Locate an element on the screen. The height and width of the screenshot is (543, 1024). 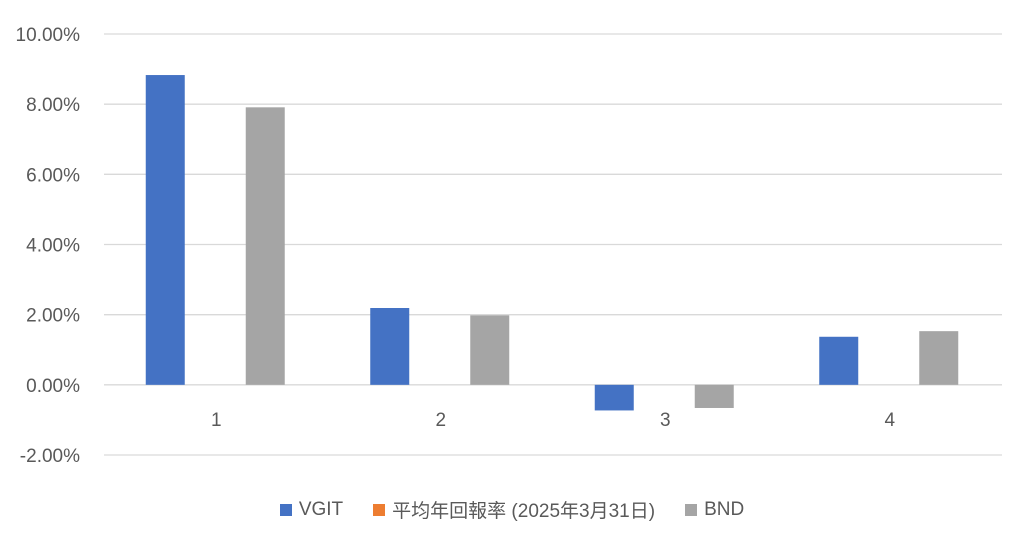
legend: VGIT 平均年回報率 (2025年3月31日) BND is located at coordinates (512, 509).